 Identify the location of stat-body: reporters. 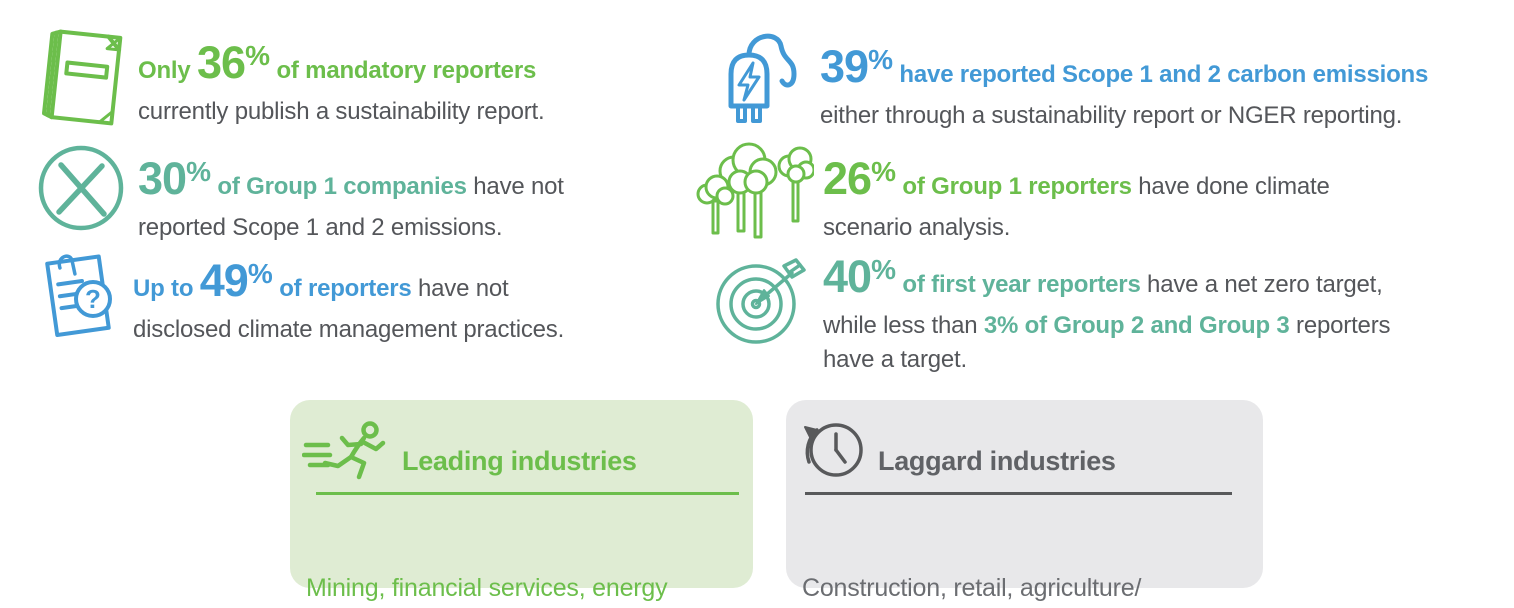
(1340, 325).